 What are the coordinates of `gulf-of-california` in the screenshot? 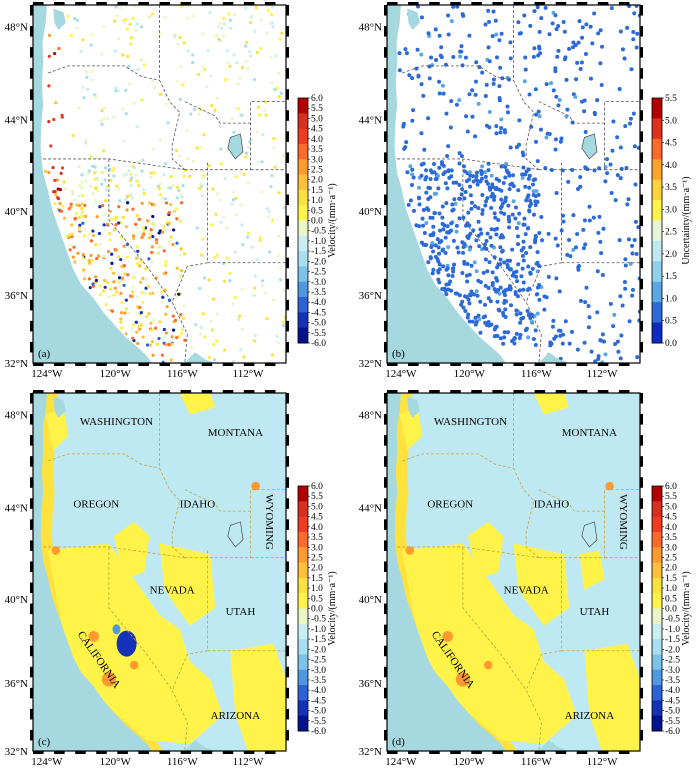 It's located at (554, 745).